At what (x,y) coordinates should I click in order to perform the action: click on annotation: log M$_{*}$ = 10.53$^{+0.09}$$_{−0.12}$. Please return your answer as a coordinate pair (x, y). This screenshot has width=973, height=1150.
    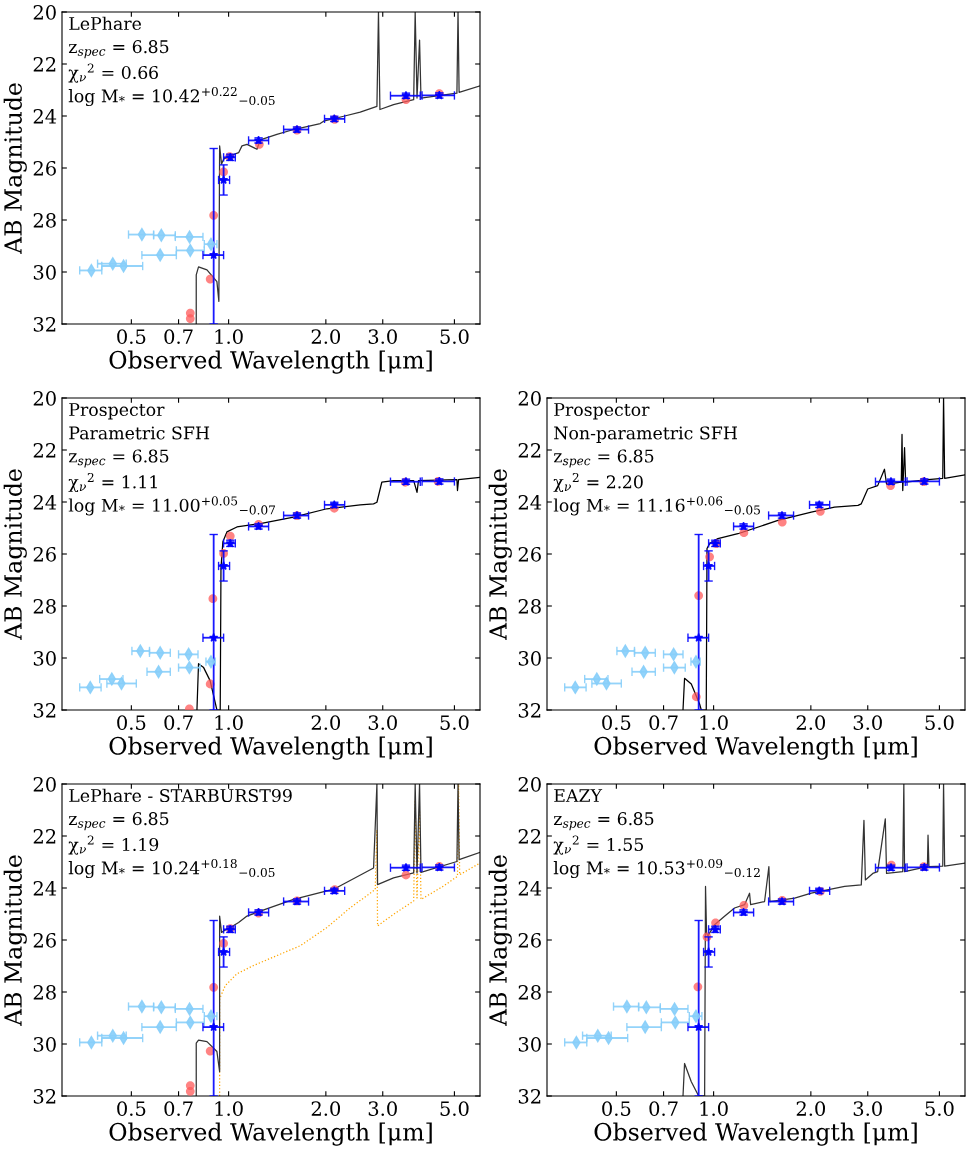
    Looking at the image, I should click on (656, 868).